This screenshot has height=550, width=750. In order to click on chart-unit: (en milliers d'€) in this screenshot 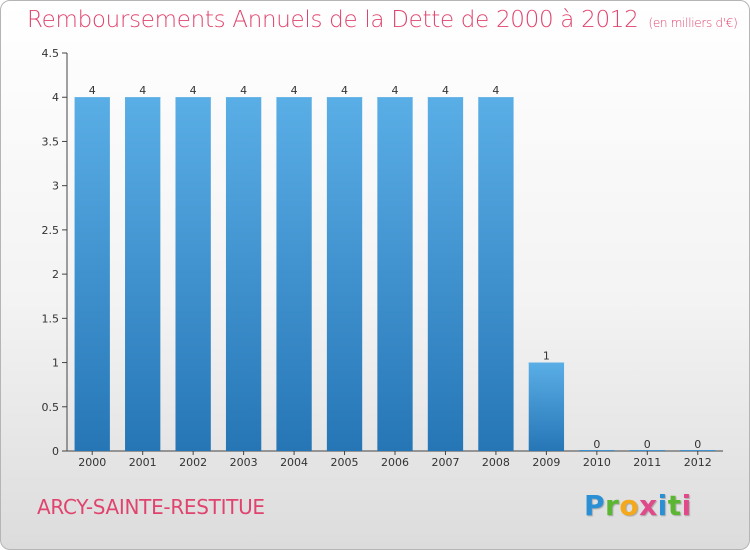, I will do `click(693, 23)`.